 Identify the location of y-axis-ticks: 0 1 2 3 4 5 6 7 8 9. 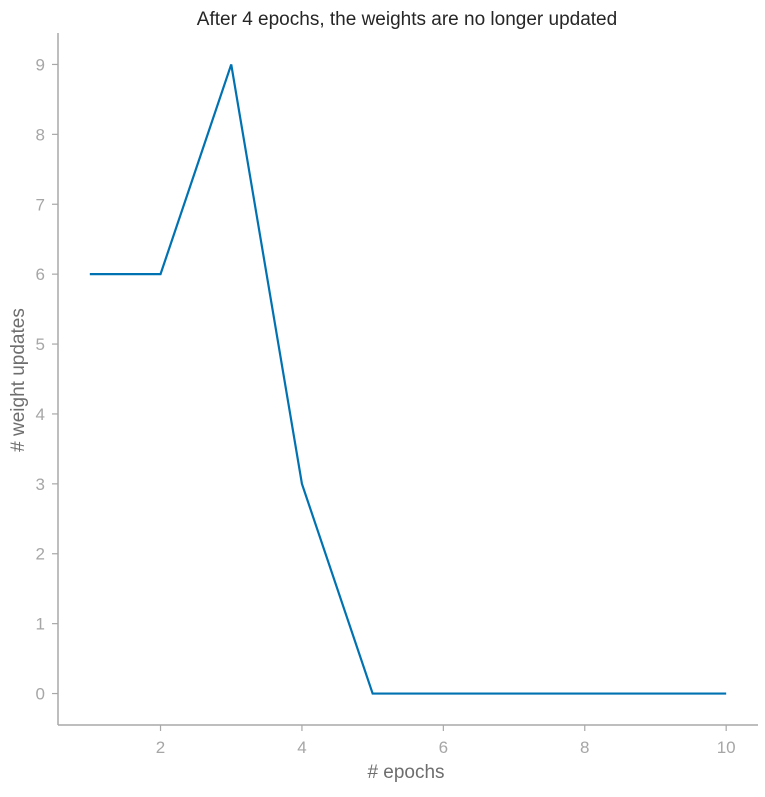
(47, 379).